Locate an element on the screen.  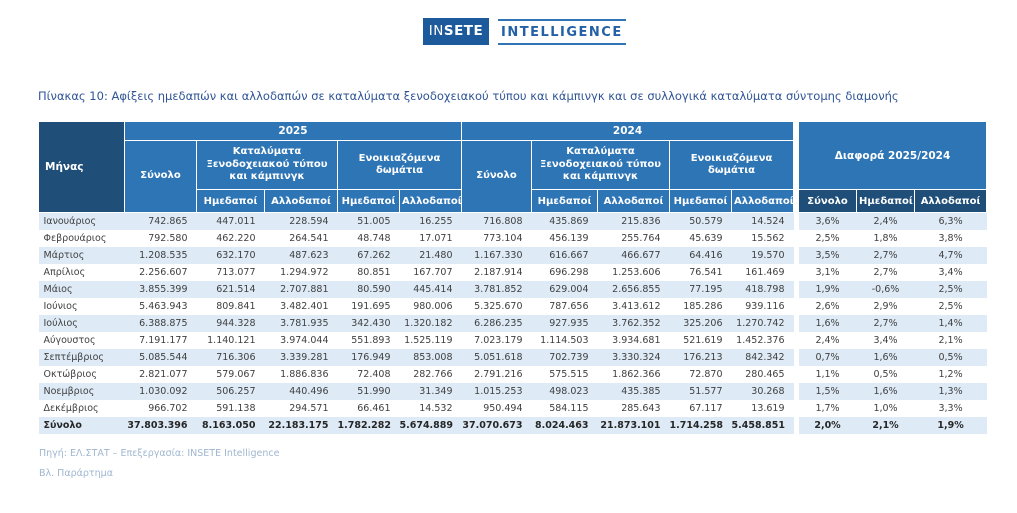
value-2025-cell: 228.594 is located at coordinates (301, 221).